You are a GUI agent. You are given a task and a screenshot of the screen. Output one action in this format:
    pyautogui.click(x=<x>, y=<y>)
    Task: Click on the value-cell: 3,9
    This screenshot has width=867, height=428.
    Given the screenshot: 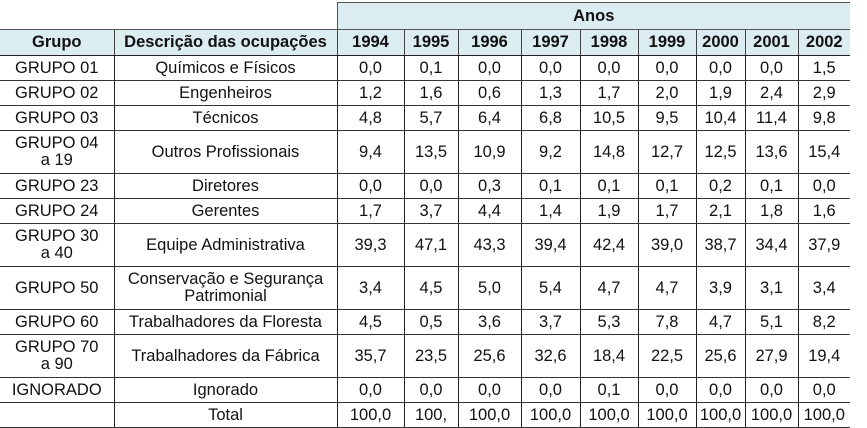 What is the action you would take?
    pyautogui.click(x=720, y=288)
    